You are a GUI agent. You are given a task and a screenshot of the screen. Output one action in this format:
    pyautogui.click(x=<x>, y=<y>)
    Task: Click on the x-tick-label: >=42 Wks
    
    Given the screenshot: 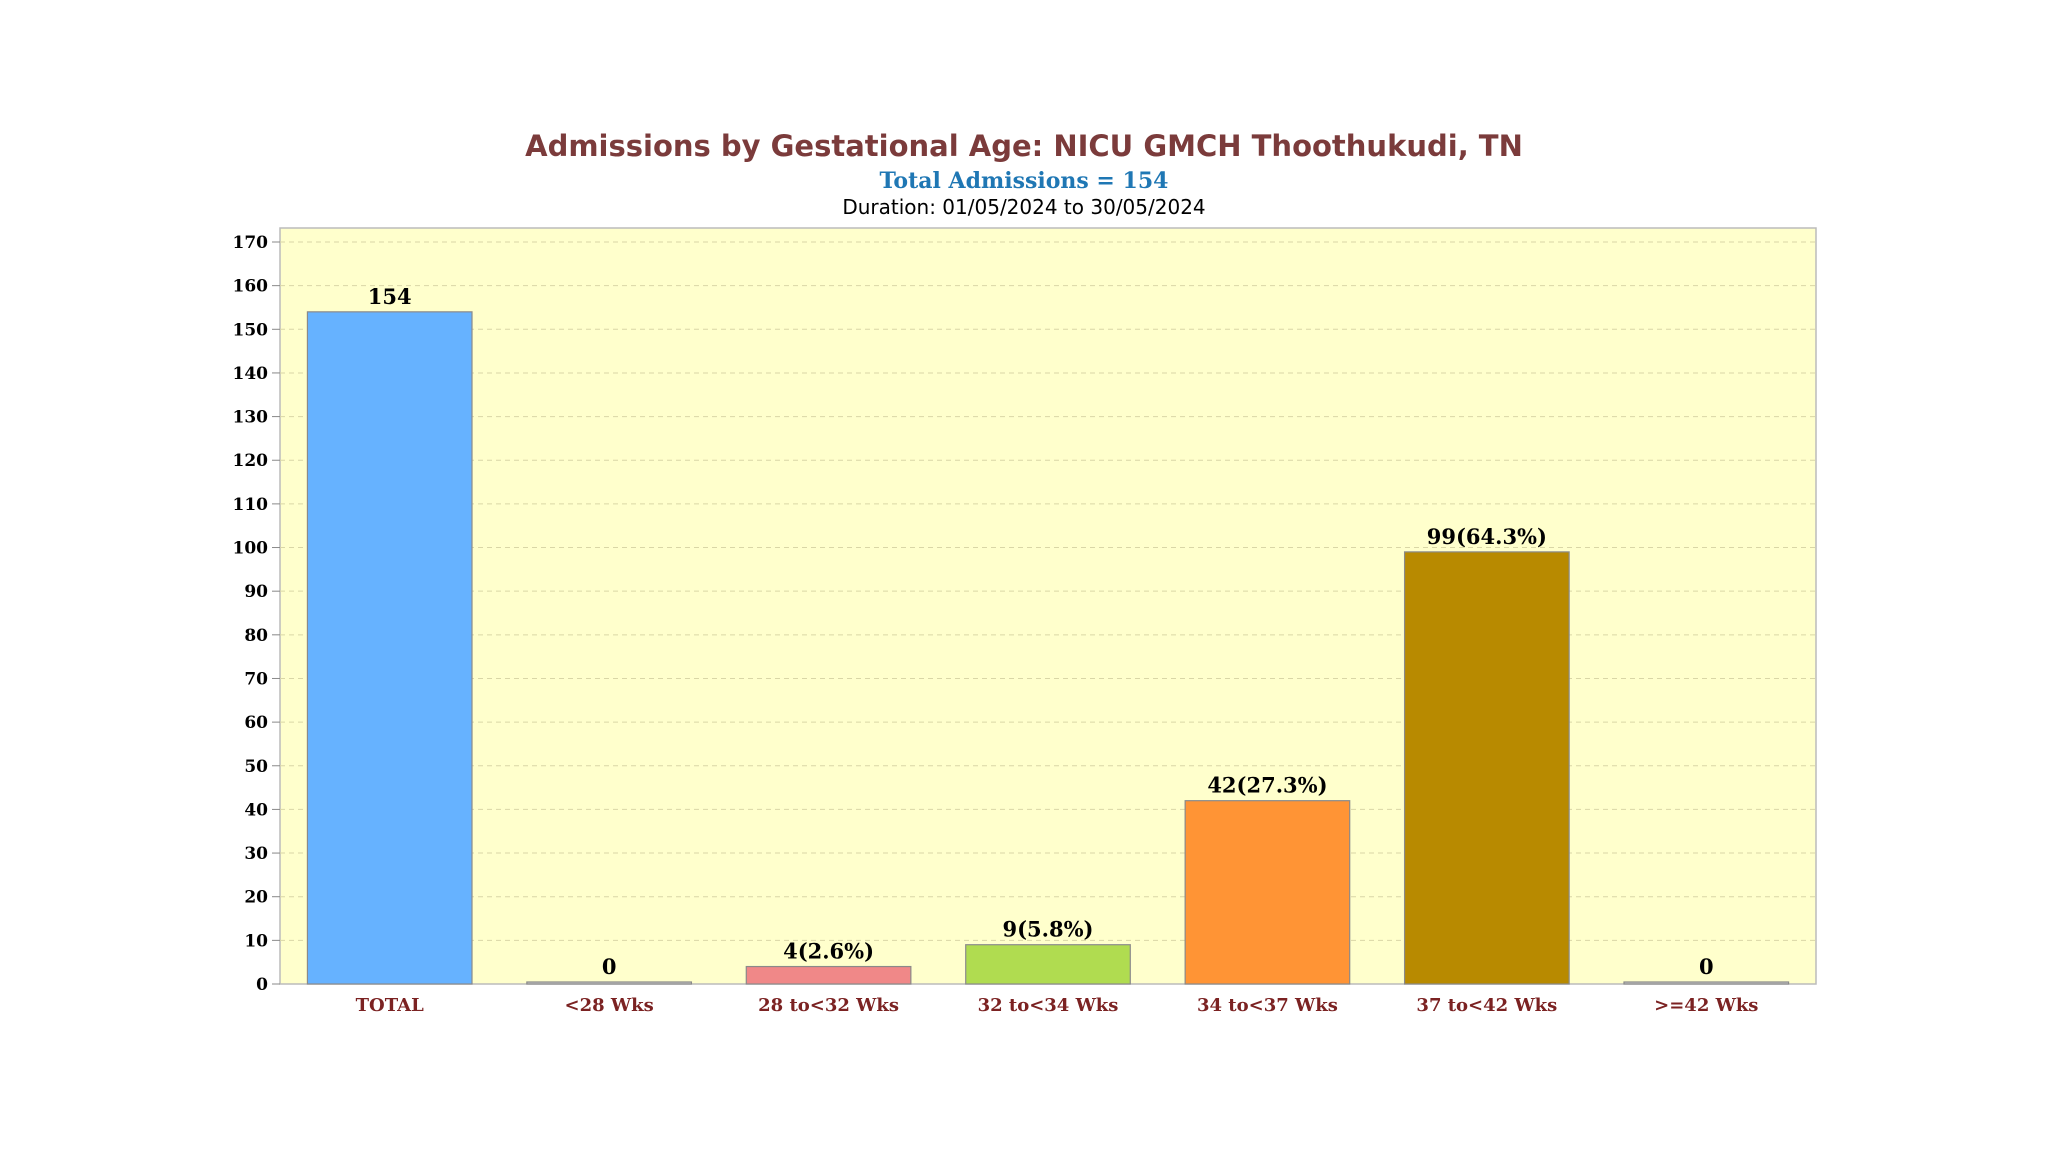 What is the action you would take?
    pyautogui.click(x=1706, y=1005)
    